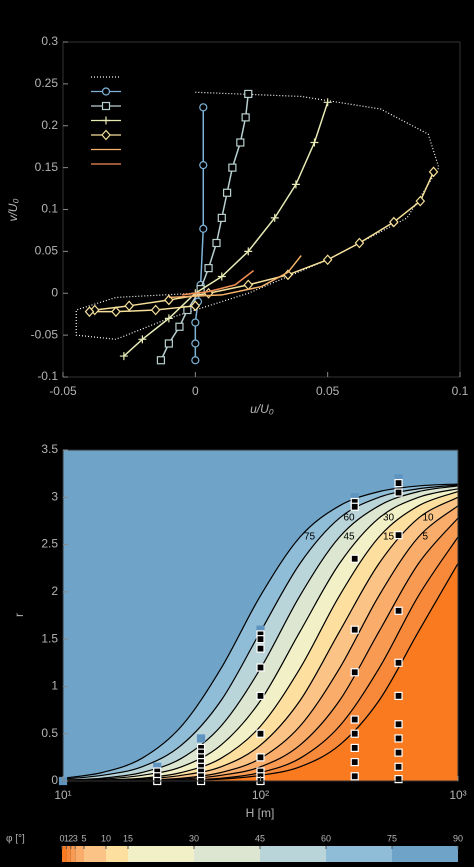 This screenshot has width=474, height=867. Describe the element at coordinates (19, 615) in the screenshot. I see `y-axis-label: r` at that location.